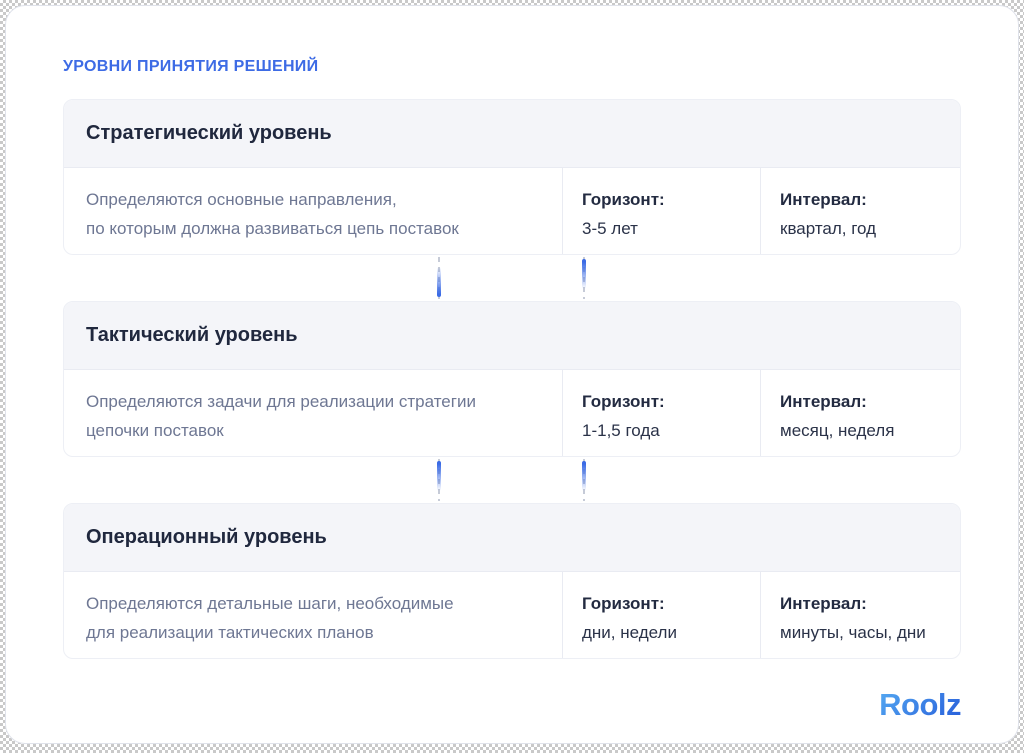  Describe the element at coordinates (209, 133) in the screenshot. I see `level-title: Стратегический уровень` at that location.